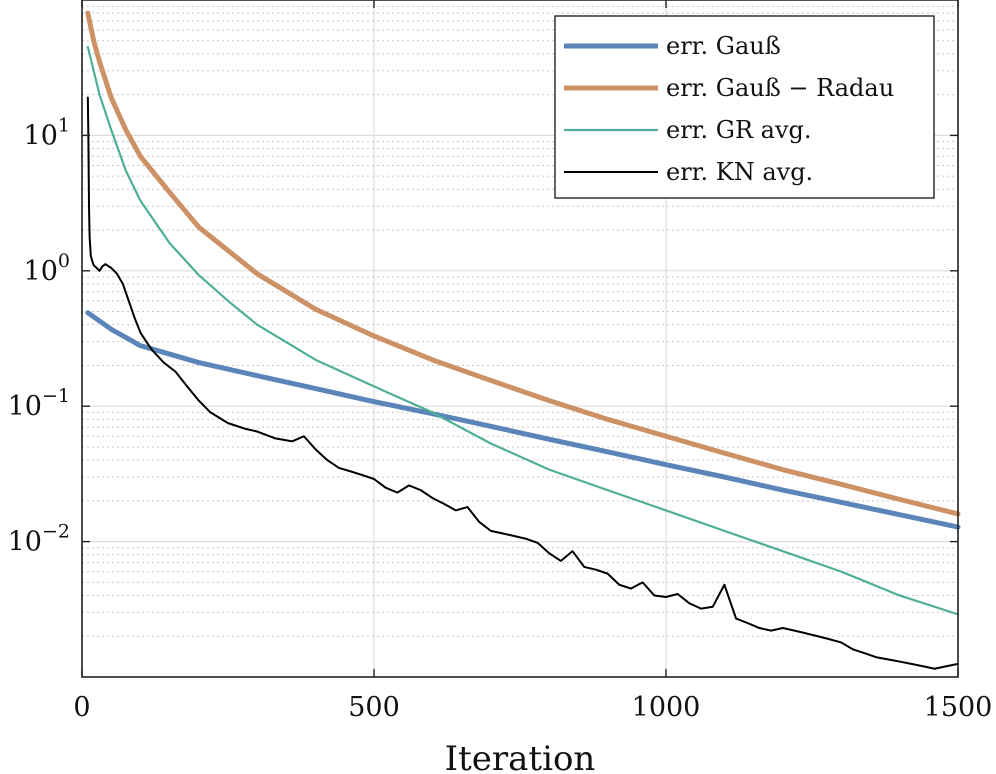  I want to click on x-axis-label: Iteration, so click(520, 756).